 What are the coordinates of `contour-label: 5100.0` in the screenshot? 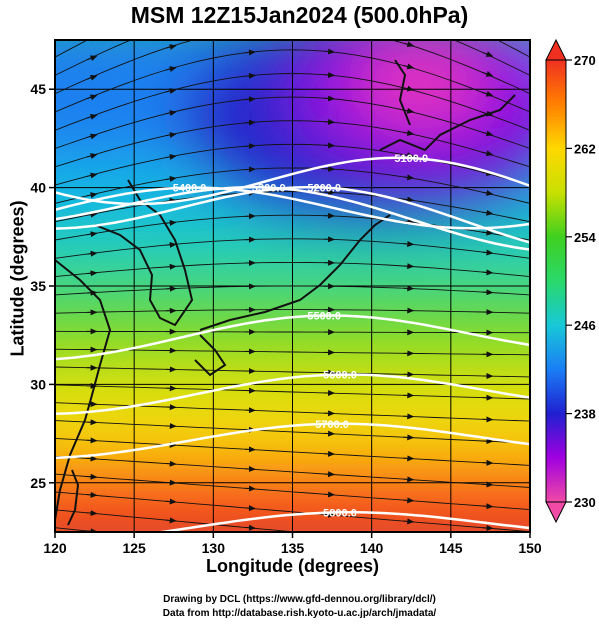 It's located at (411, 159).